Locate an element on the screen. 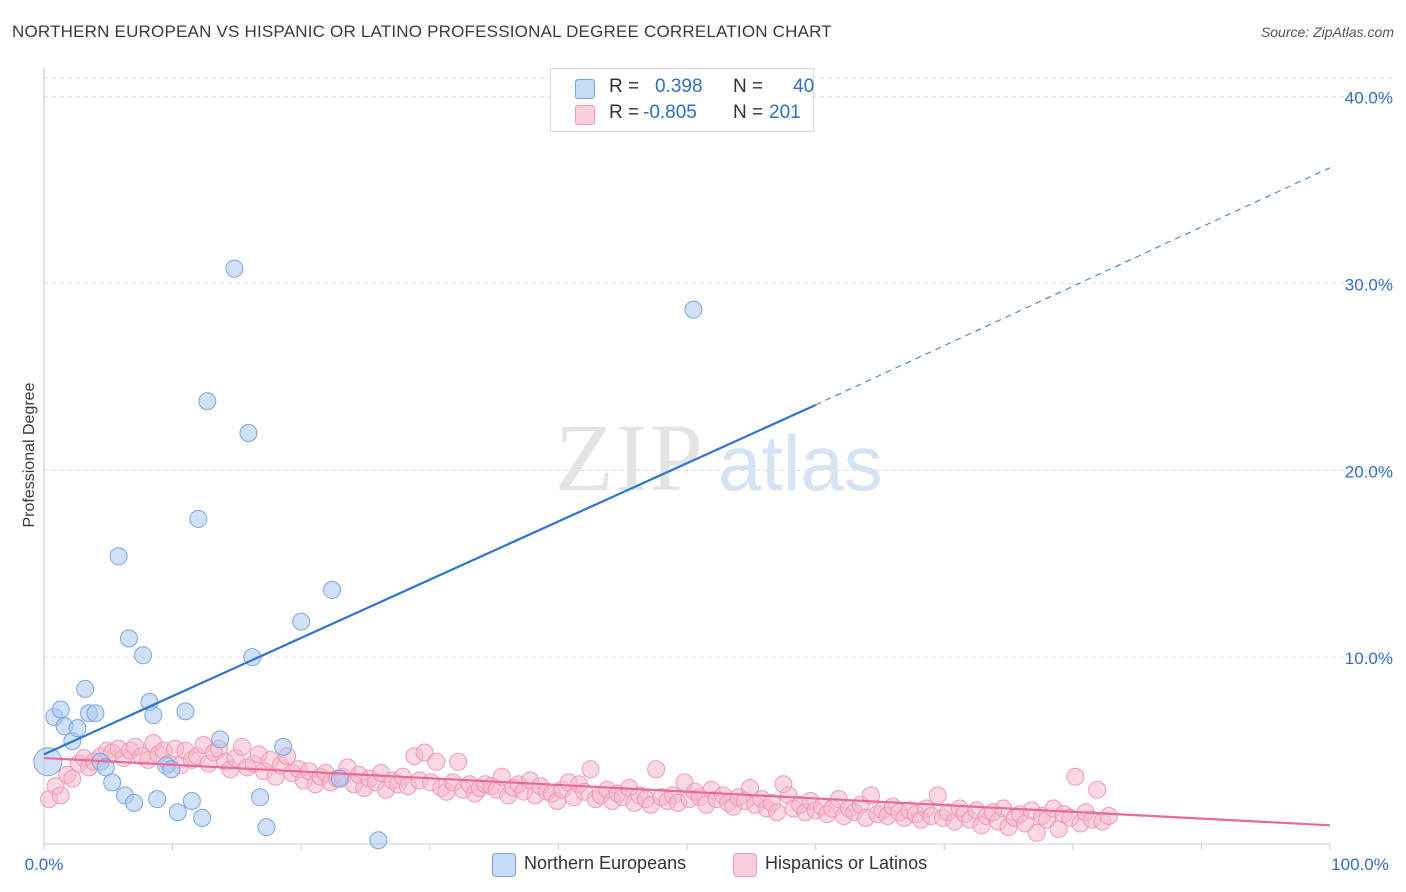 The width and height of the screenshot is (1406, 892). series-swatch-pink is located at coordinates (745, 865).